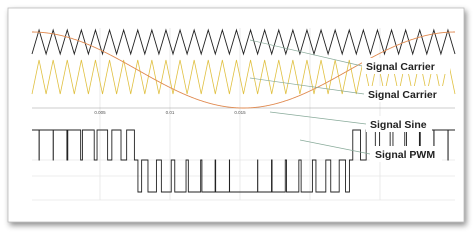  Describe the element at coordinates (243, 42) in the screenshot. I see `carrier-wave` at that location.